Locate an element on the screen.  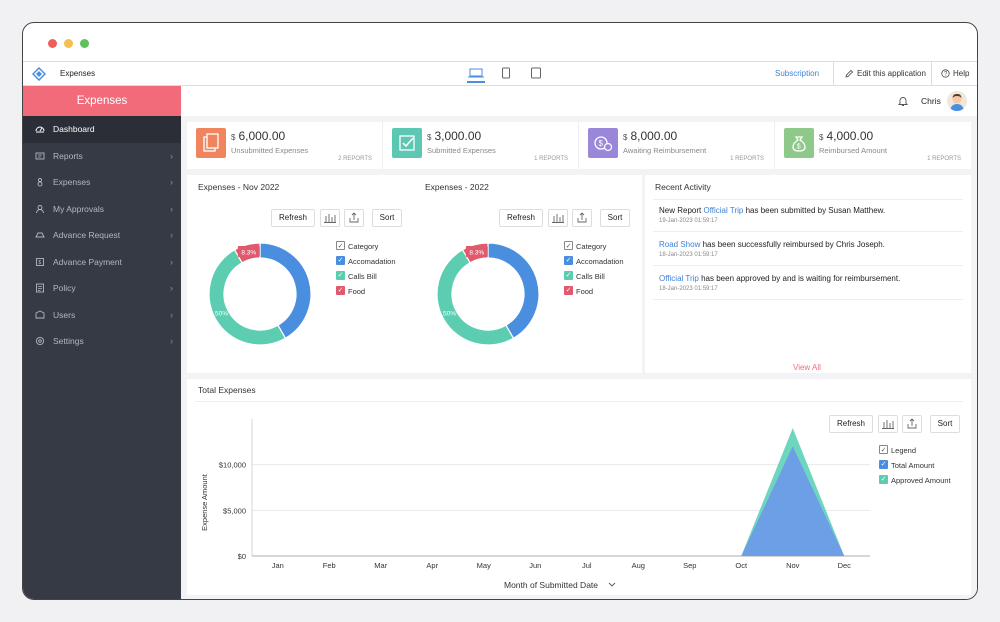
data-label: 8.3% is located at coordinates (476, 252).